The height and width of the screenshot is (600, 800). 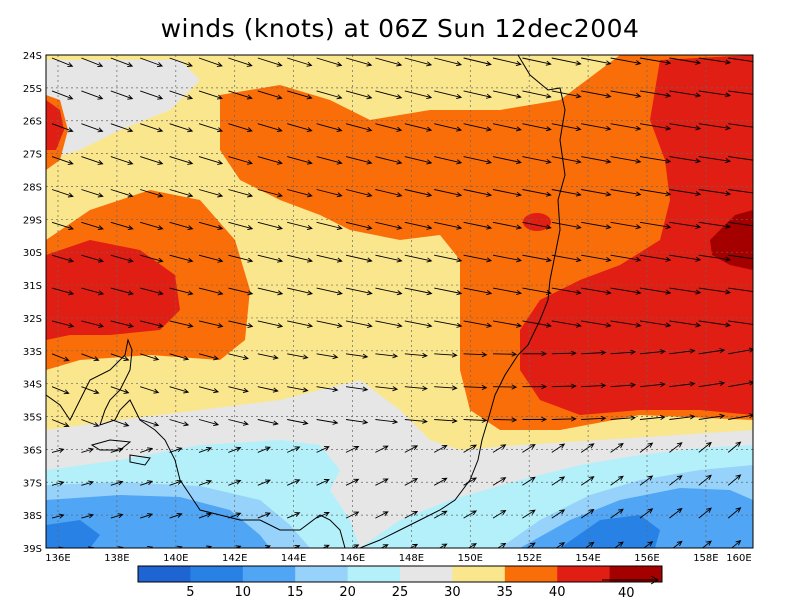 I want to click on colorbar-labels: 5 10 15 20 25 30 35 40, so click(x=375, y=592).